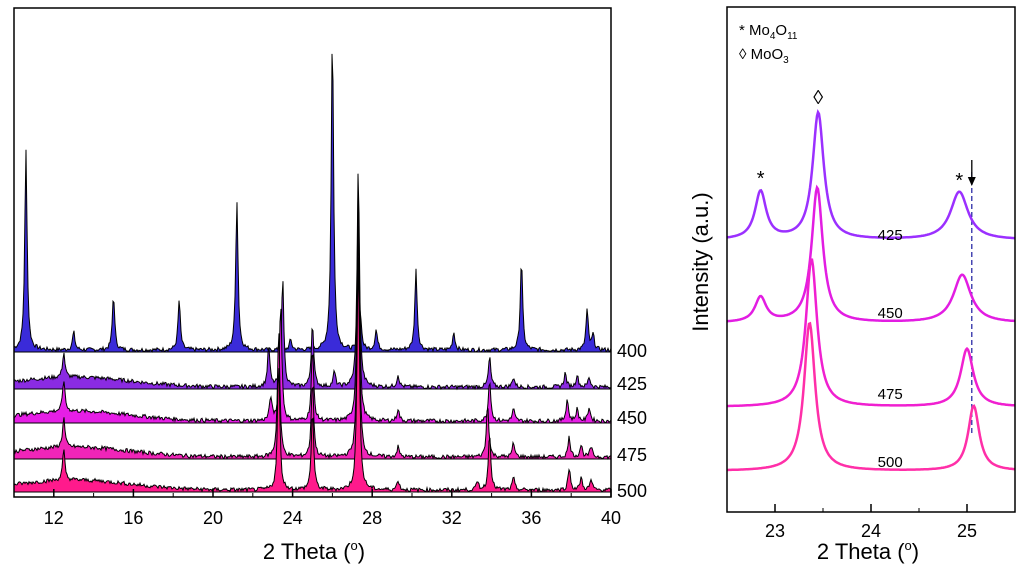 The image size is (1024, 575). Describe the element at coordinates (890, 235) in the screenshot. I see `right-series-label-425: 425` at that location.